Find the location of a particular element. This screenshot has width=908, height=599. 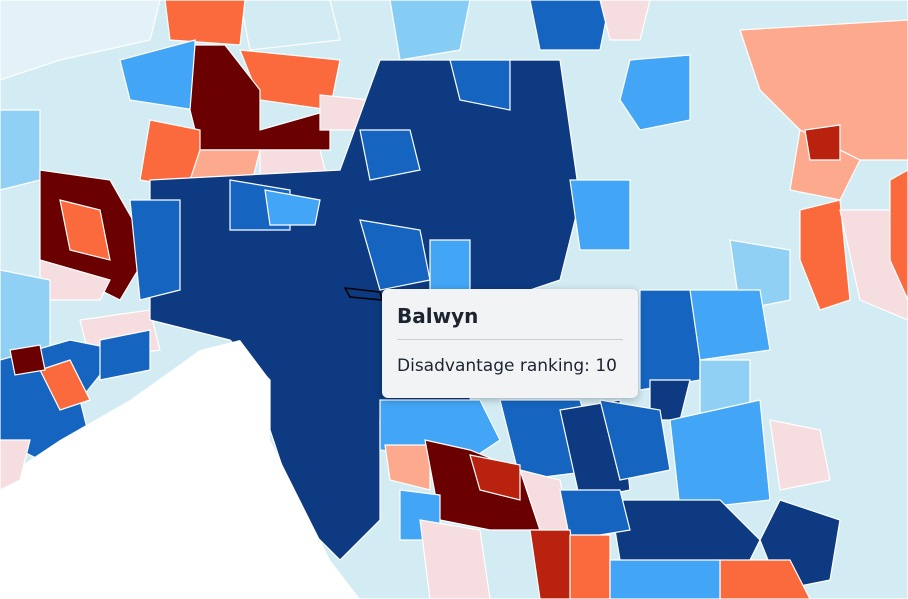

tooltip: Balwyn Disadvantage ranking: 10 is located at coordinates (510, 343).